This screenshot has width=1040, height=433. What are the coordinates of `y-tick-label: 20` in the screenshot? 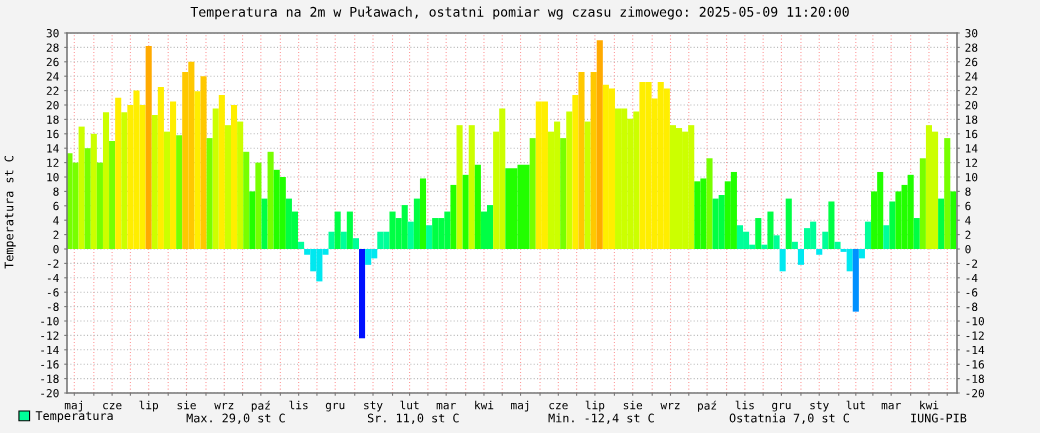 It's located at (52, 105).